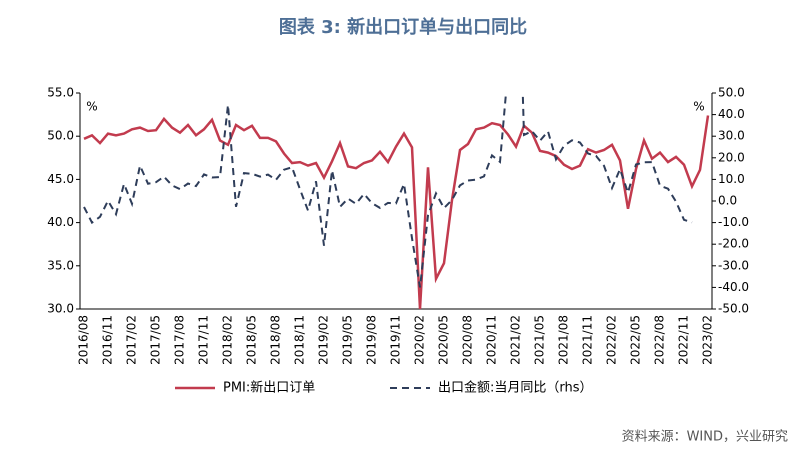 This screenshot has height=460, width=806. What do you see at coordinates (444, 340) in the screenshot?
I see `x-tick-label: 2020/05` at bounding box center [444, 340].